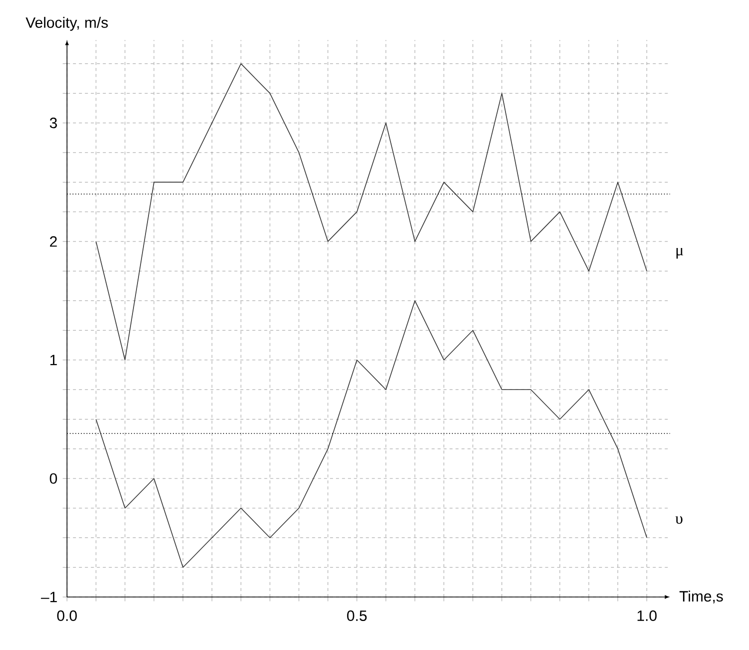 This screenshot has height=650, width=749. What do you see at coordinates (357, 615) in the screenshot?
I see `x-tick-label: 0.5` at bounding box center [357, 615].